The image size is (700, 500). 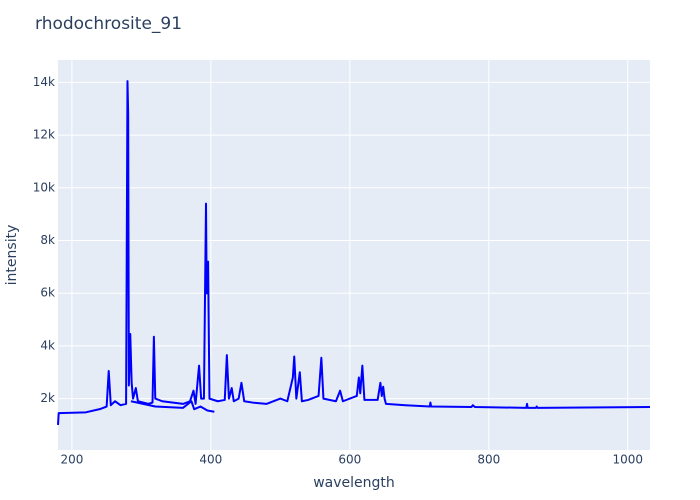 I want to click on y-tick-label: 14k, so click(x=44, y=82).